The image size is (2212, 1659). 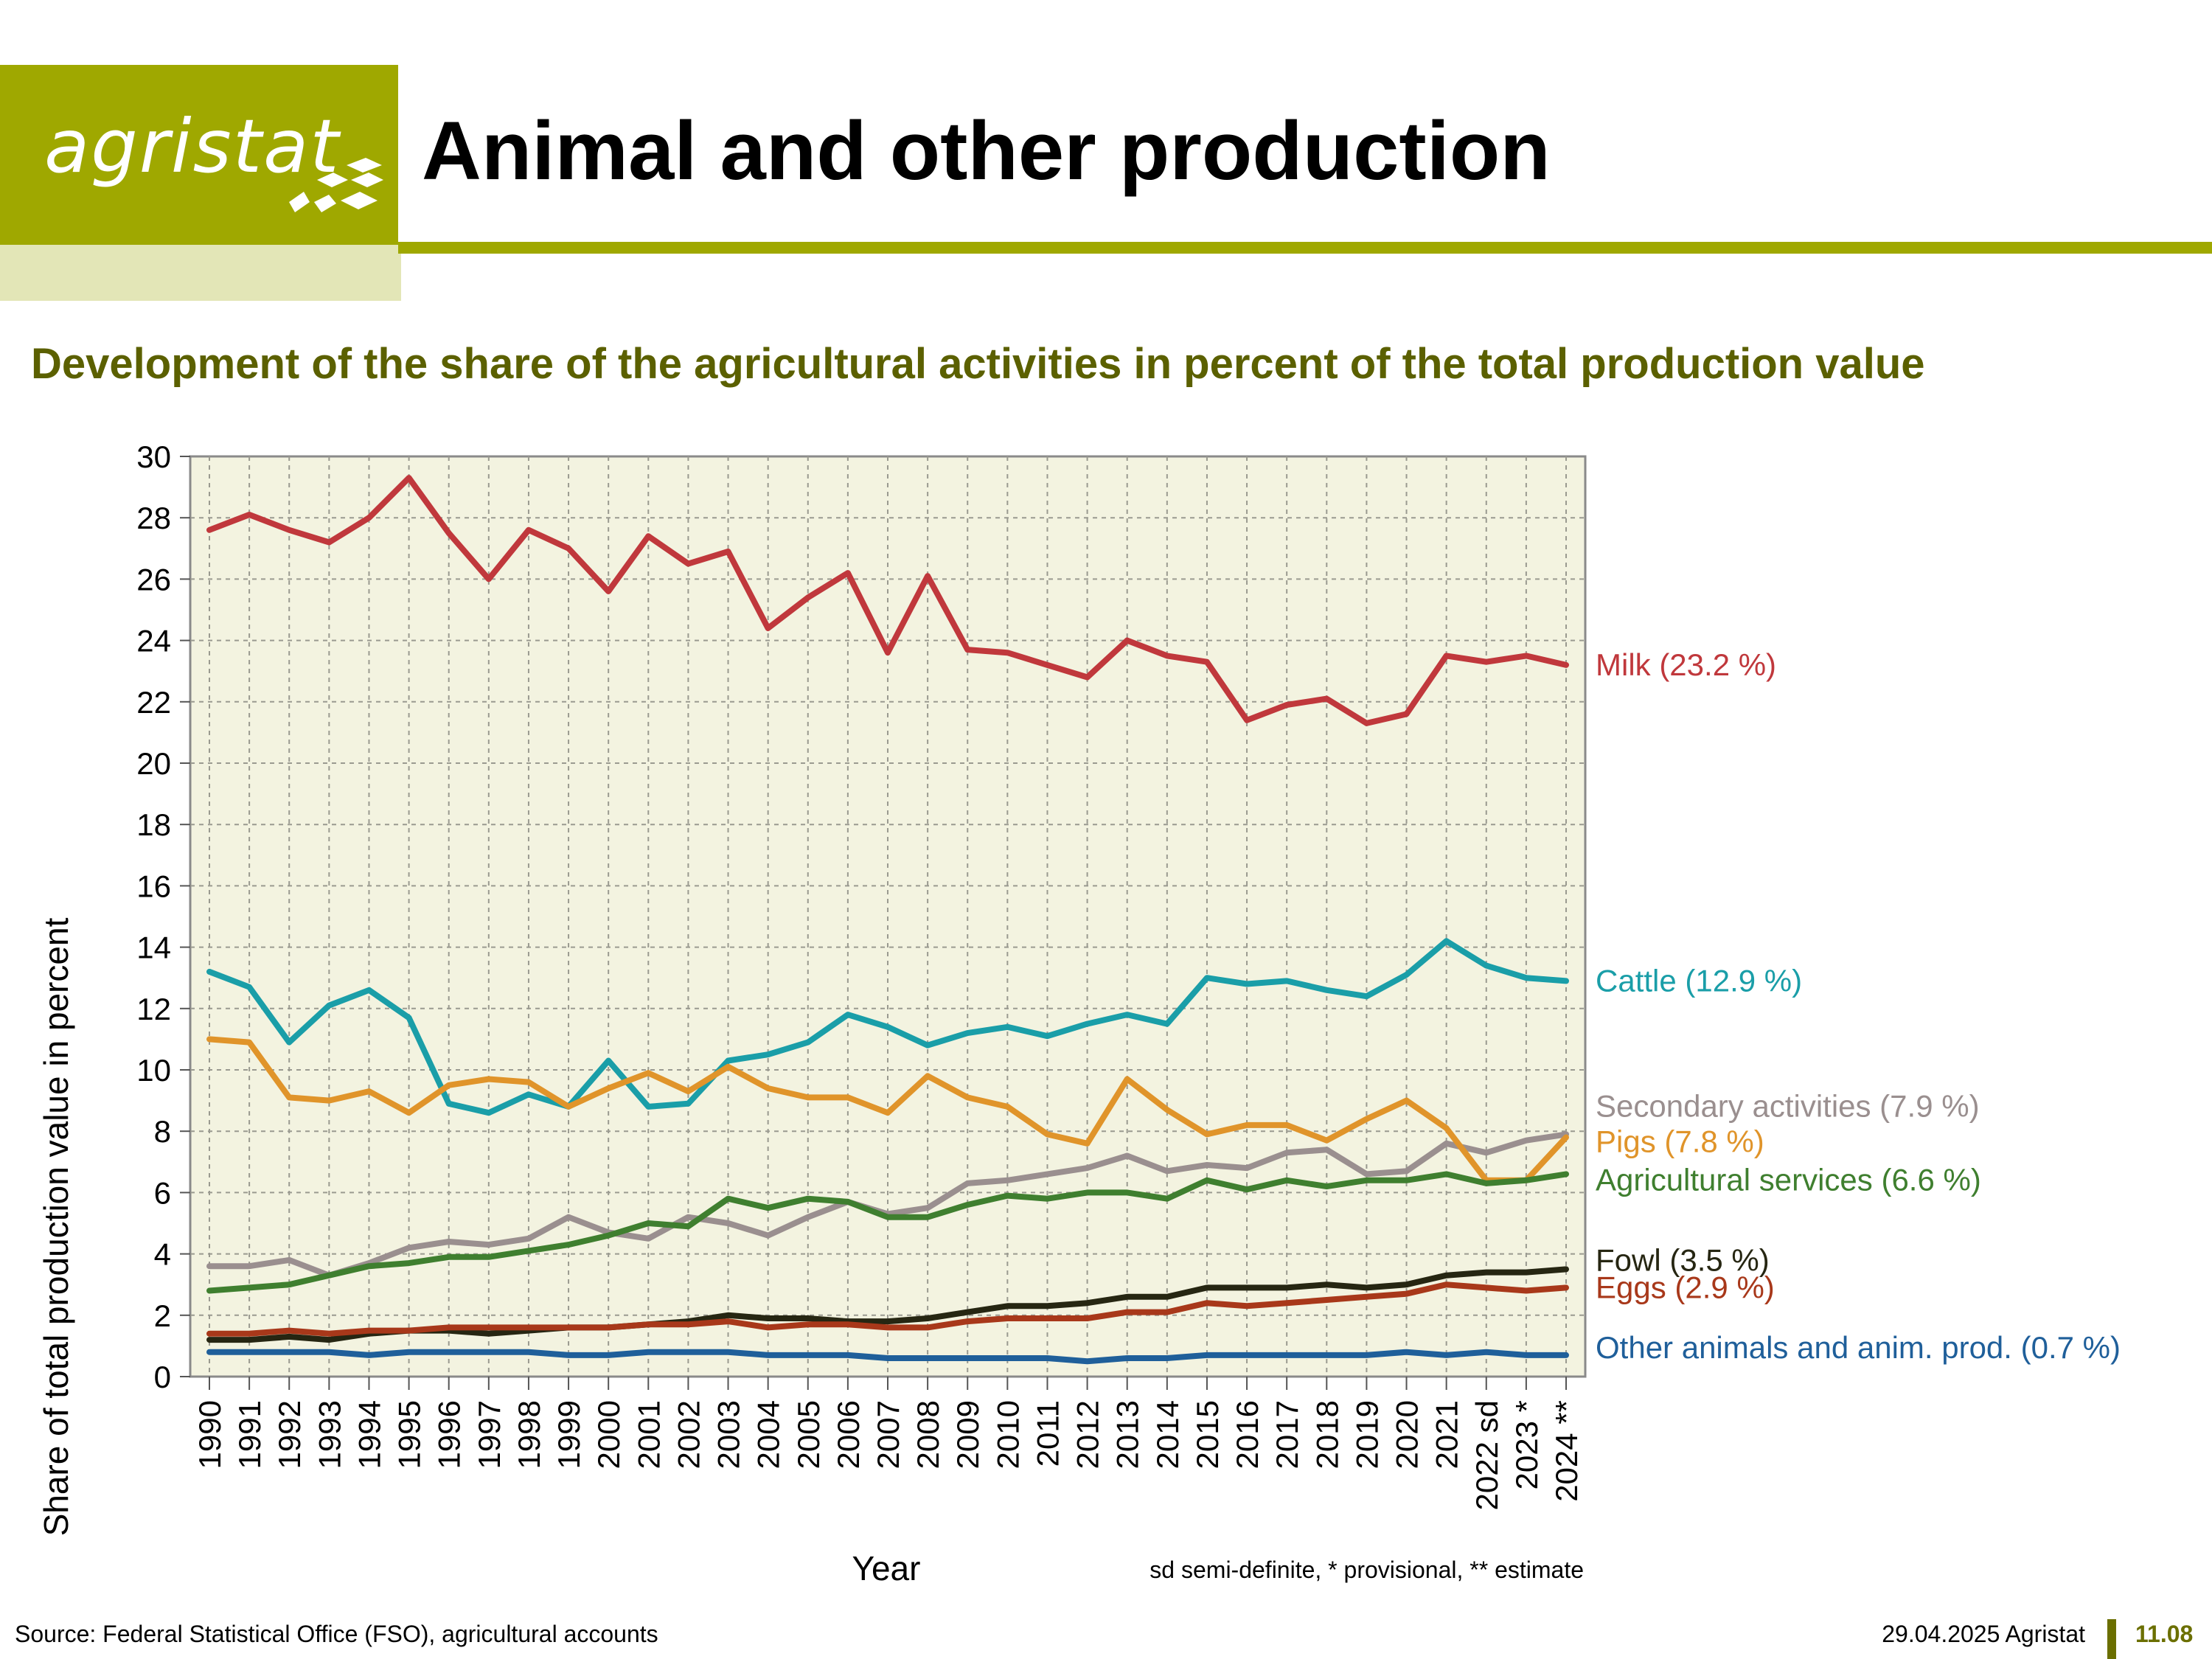 What do you see at coordinates (928, 1434) in the screenshot?
I see `x-tick-label: 2008` at bounding box center [928, 1434].